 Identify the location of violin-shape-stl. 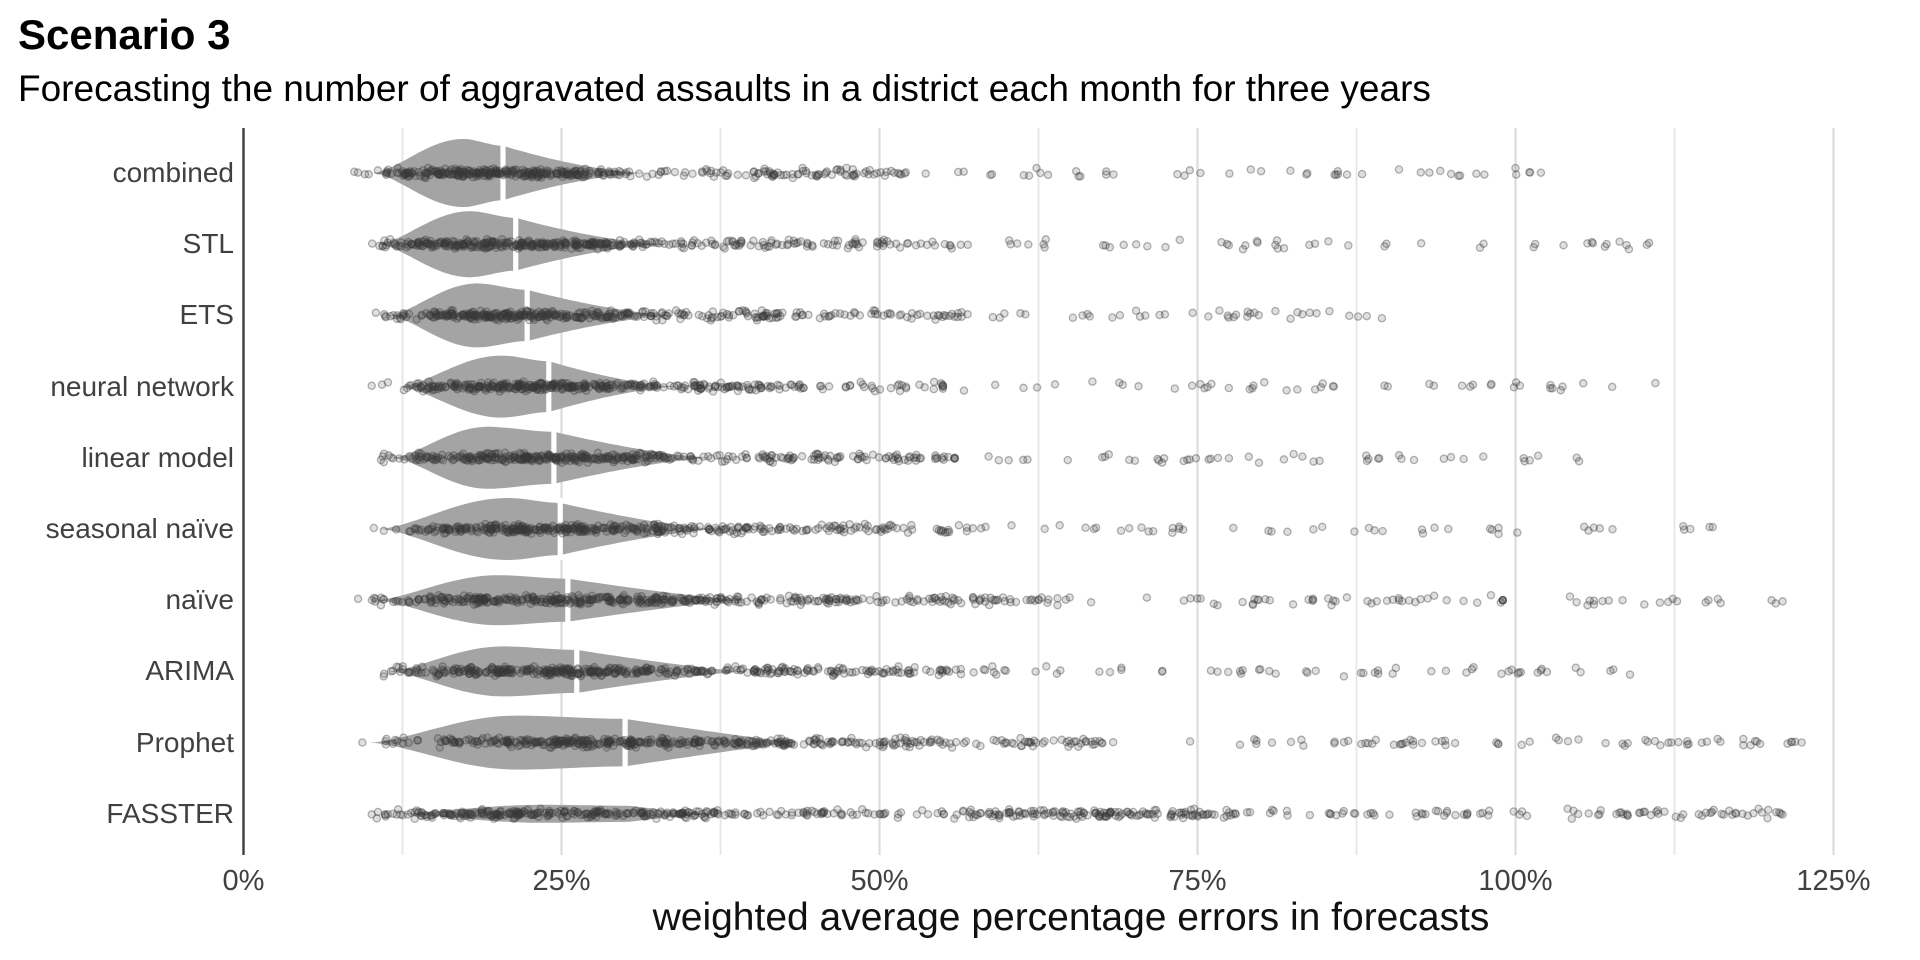
(524, 244).